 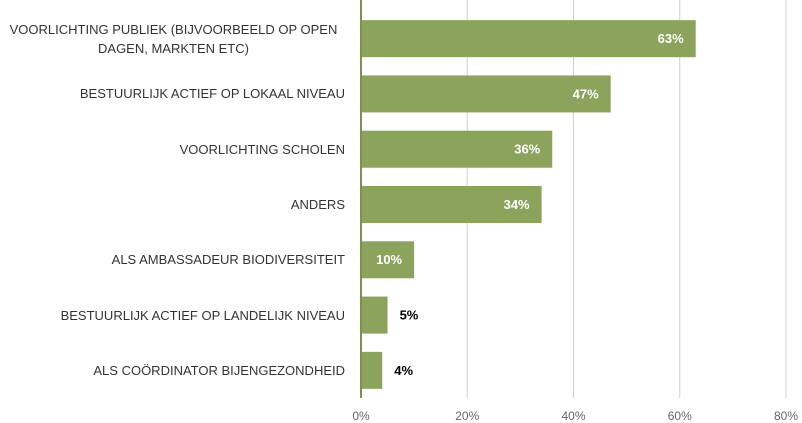 I want to click on data-label: 10%, so click(x=389, y=259).